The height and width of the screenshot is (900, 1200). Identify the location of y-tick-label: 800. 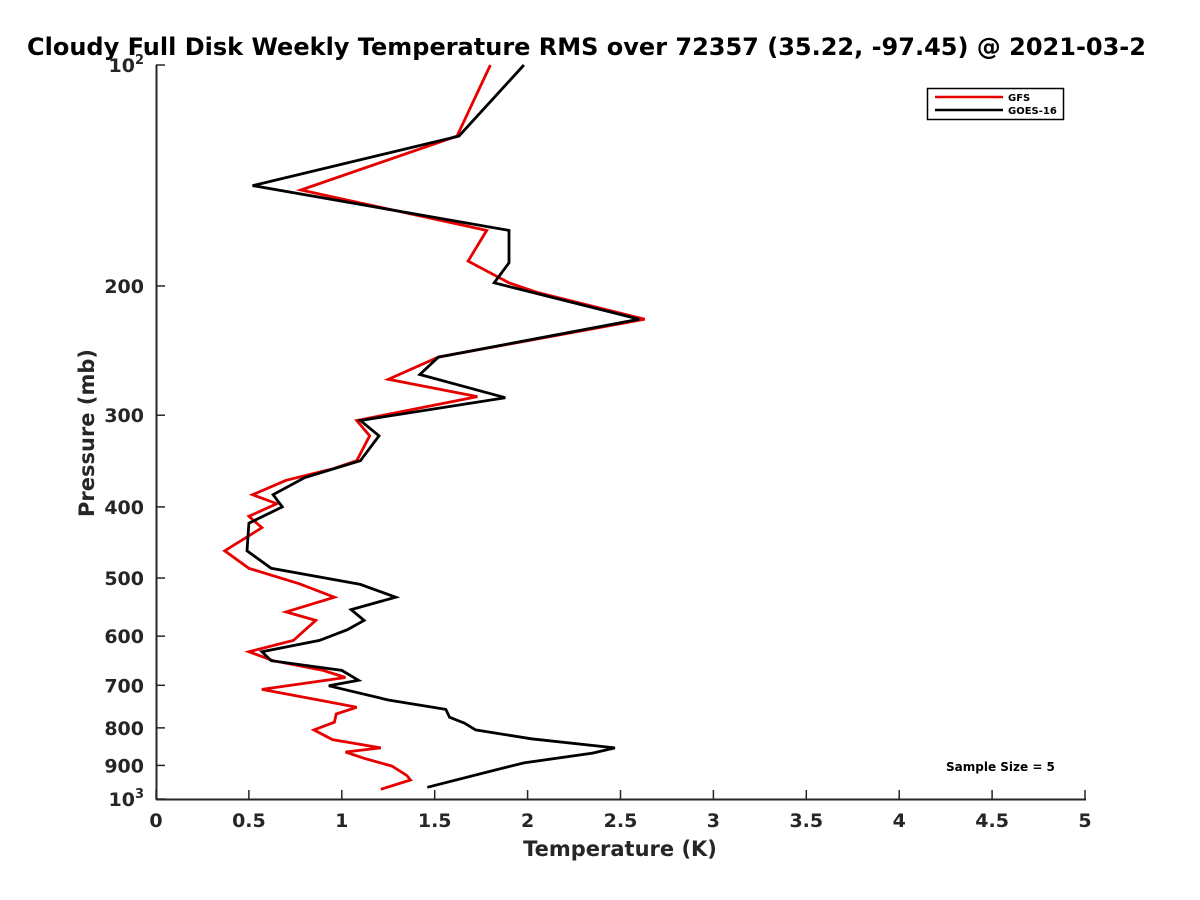
(124, 729).